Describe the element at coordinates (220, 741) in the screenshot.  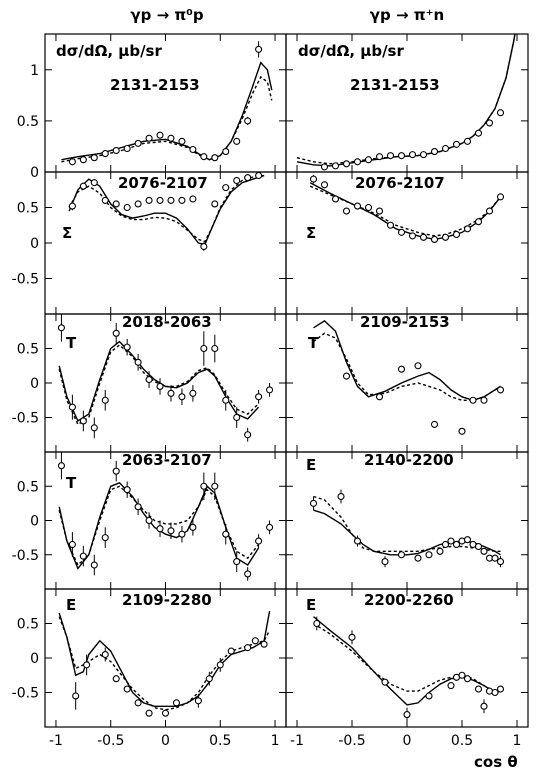
I see `x-tick-label: 0.5` at that location.